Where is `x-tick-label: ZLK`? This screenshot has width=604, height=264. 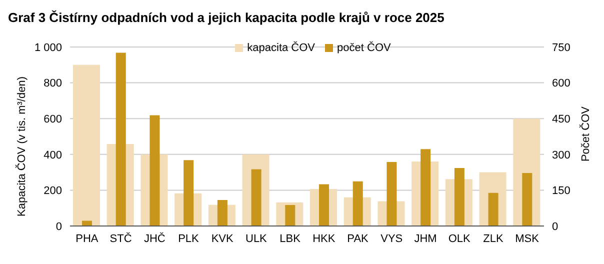
x-tick-label: ZLK is located at coordinates (493, 238).